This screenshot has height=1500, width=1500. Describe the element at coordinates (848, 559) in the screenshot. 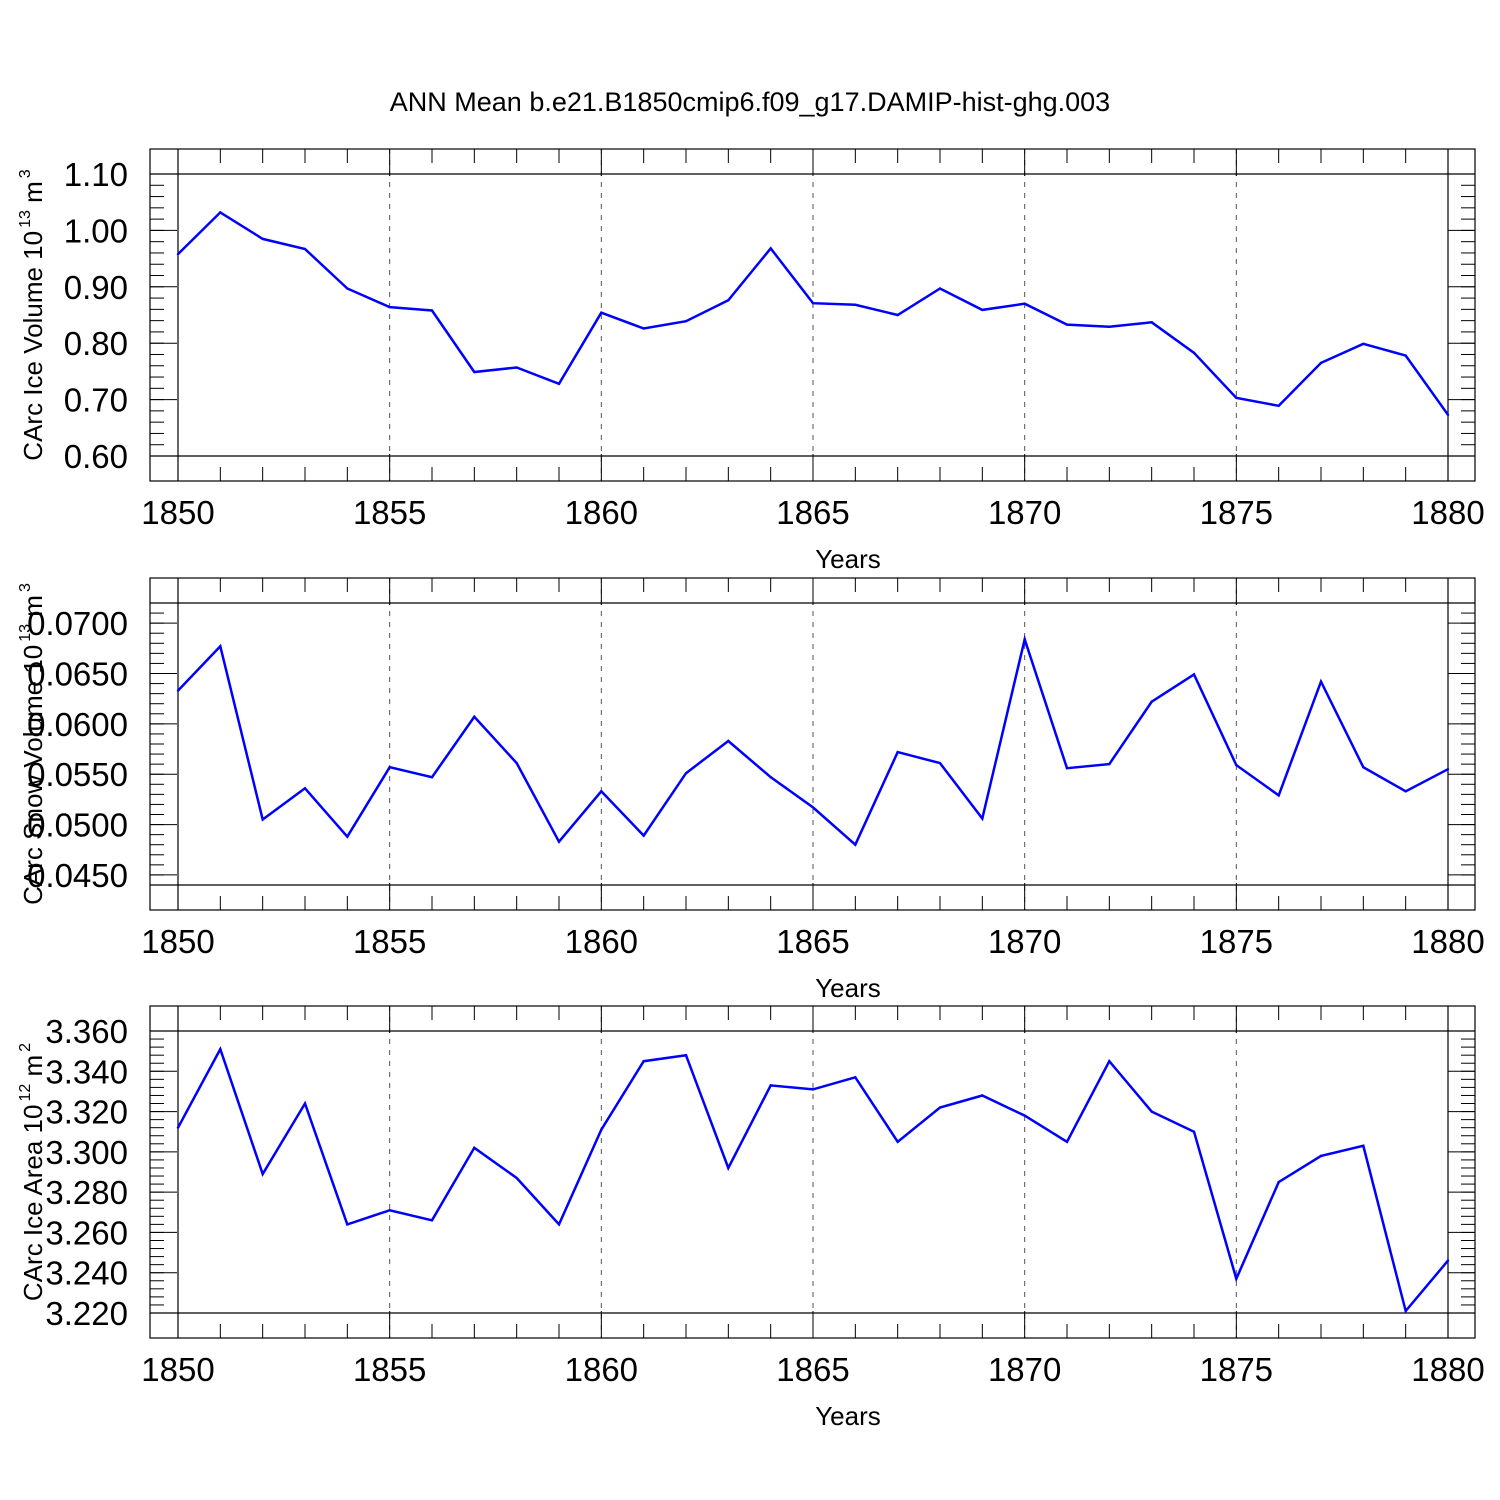

I see `x-axis-label: Years` at that location.